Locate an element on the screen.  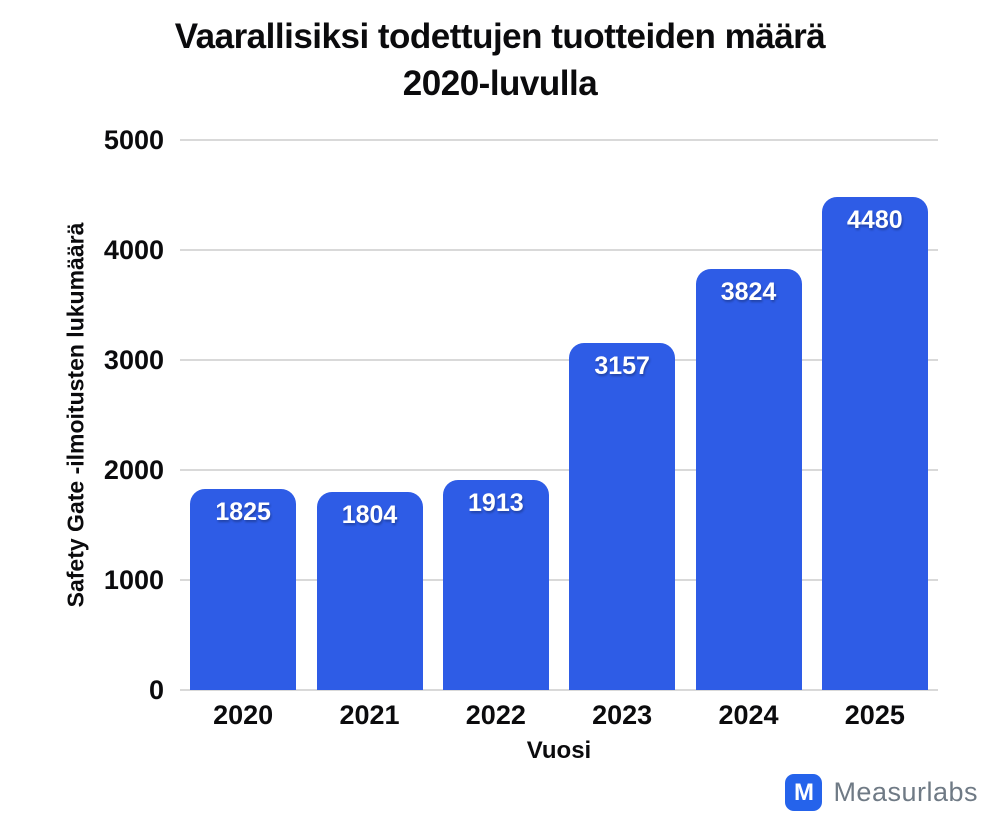
bar-2023: 3157 is located at coordinates (622, 516).